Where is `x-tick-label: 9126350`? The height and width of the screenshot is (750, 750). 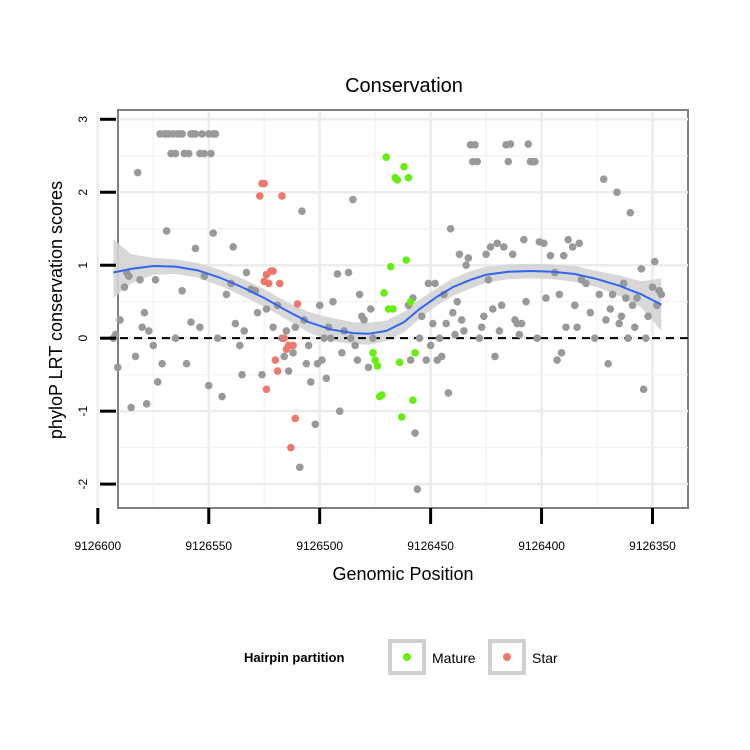
x-tick-label: 9126350 is located at coordinates (652, 546).